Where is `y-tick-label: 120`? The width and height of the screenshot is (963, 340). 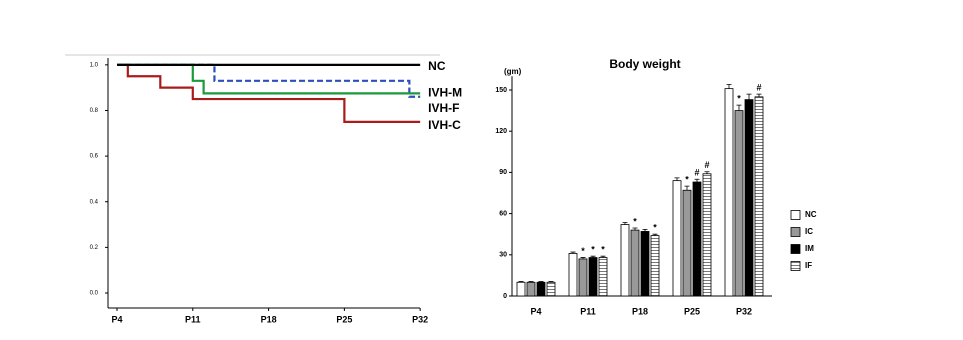 y-tick-label: 120 is located at coordinates (501, 131).